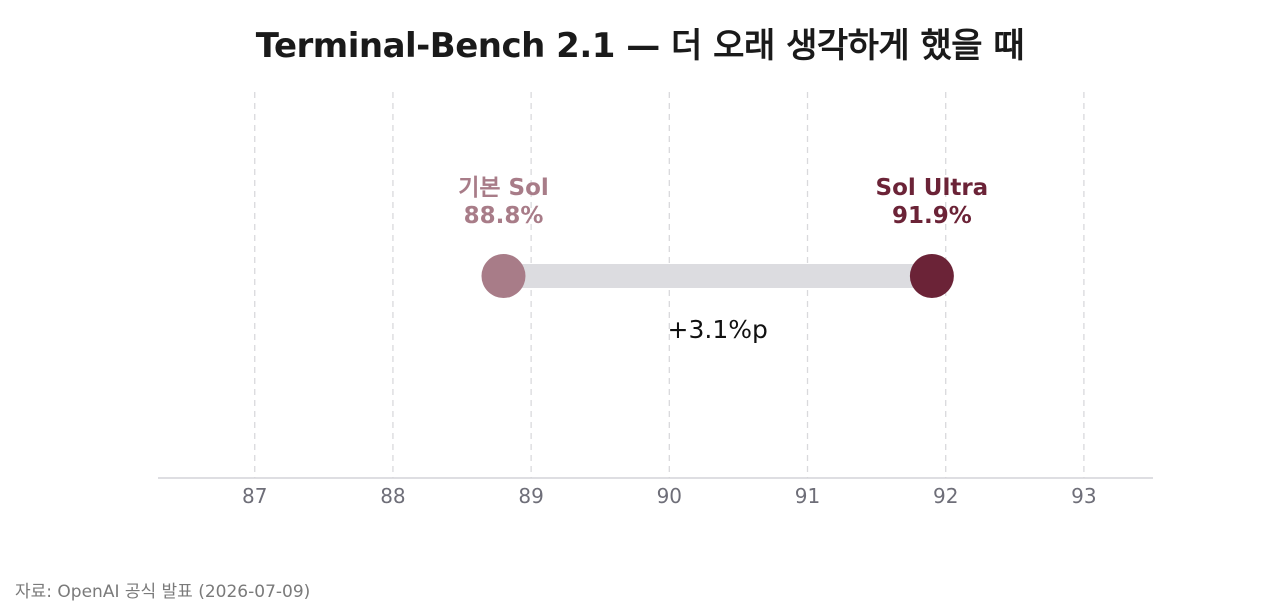  What do you see at coordinates (254, 496) in the screenshot?
I see `x-tick-label: 87` at bounding box center [254, 496].